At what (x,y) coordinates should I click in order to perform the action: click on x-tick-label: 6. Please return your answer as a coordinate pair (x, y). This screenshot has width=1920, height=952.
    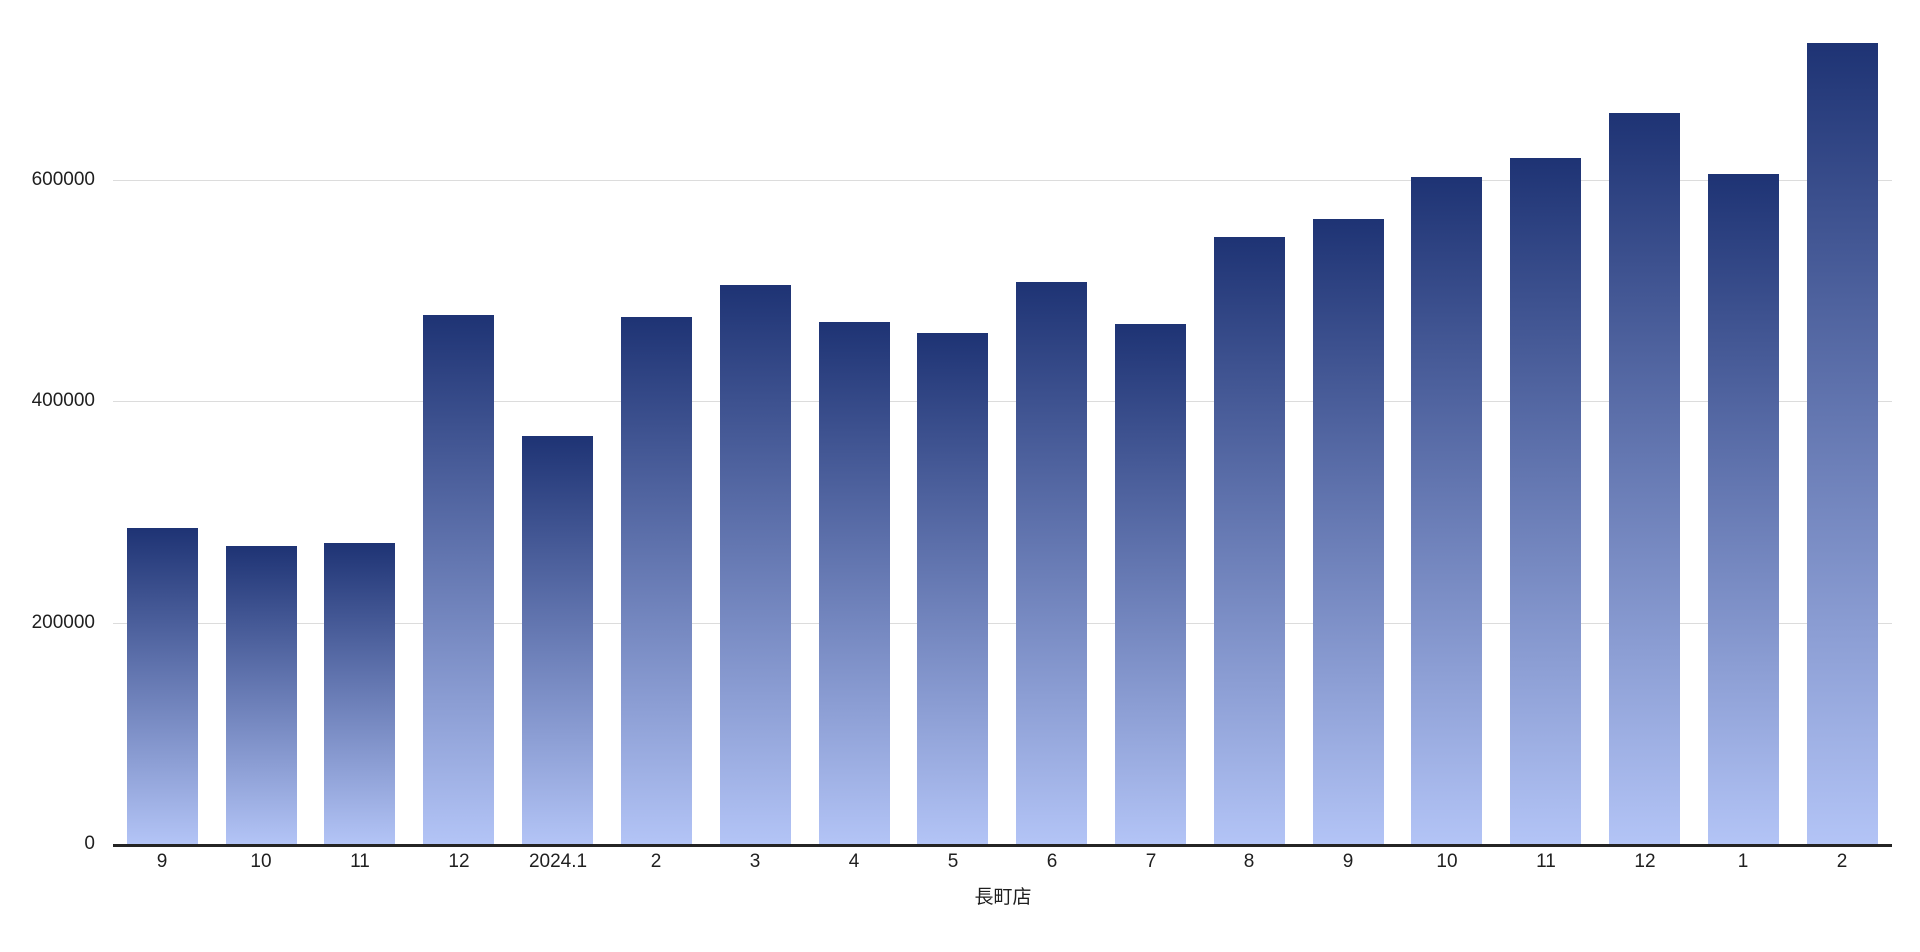
    Looking at the image, I should click on (1052, 861).